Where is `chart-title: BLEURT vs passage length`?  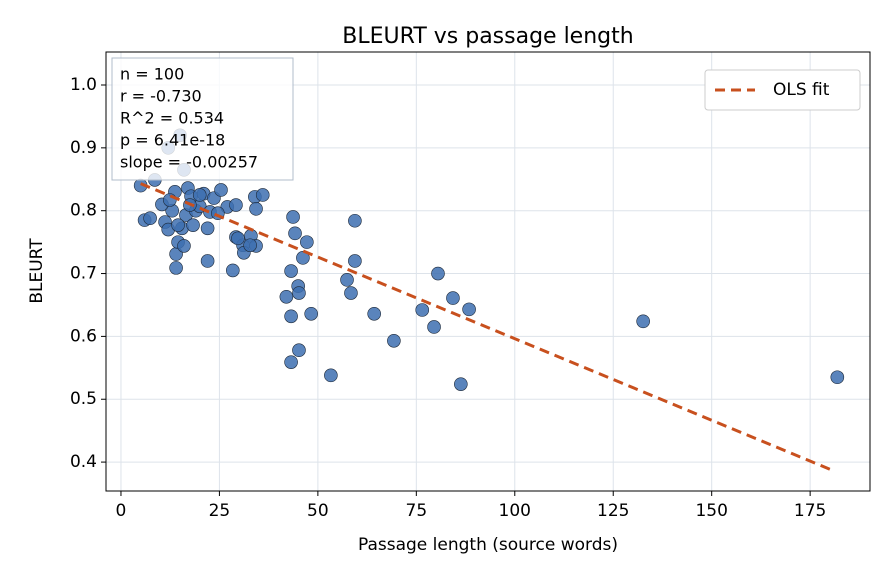
chart-title: BLEURT vs passage length is located at coordinates (487, 36).